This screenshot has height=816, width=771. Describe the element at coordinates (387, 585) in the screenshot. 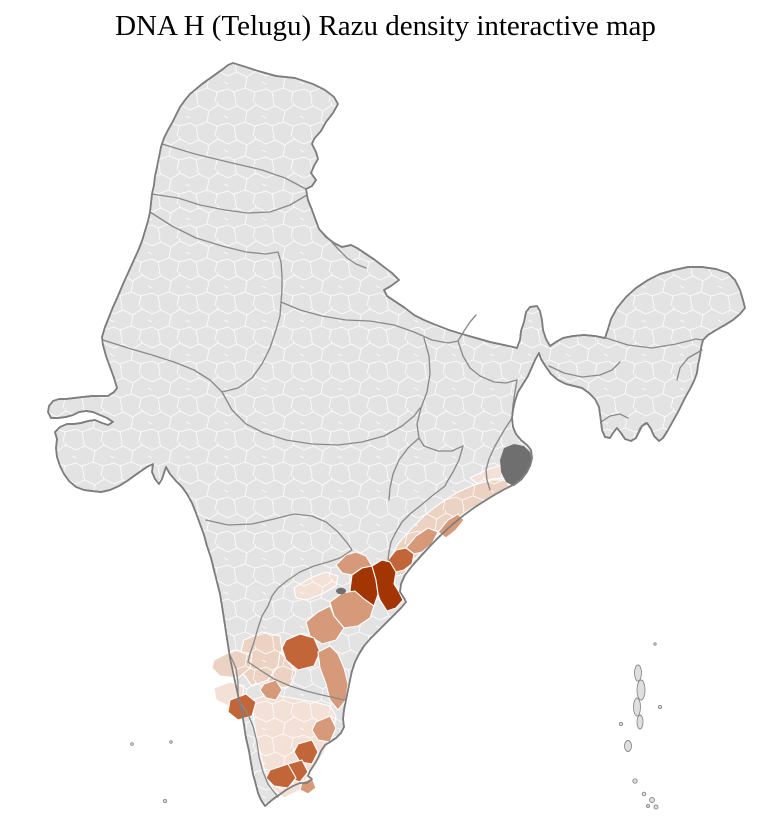

I see `district-highest-east-godavari` at that location.